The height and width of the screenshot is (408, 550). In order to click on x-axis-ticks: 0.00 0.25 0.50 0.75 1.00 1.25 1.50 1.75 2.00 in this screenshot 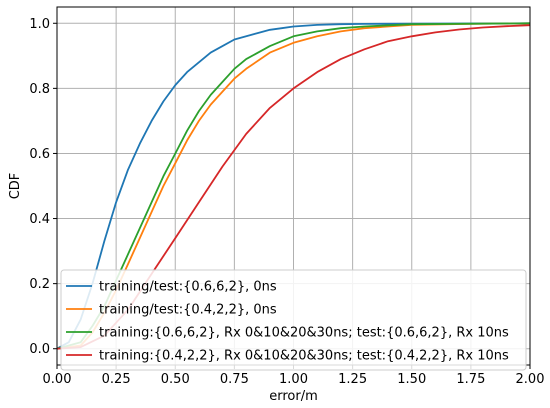, I will do `click(294, 376)`.